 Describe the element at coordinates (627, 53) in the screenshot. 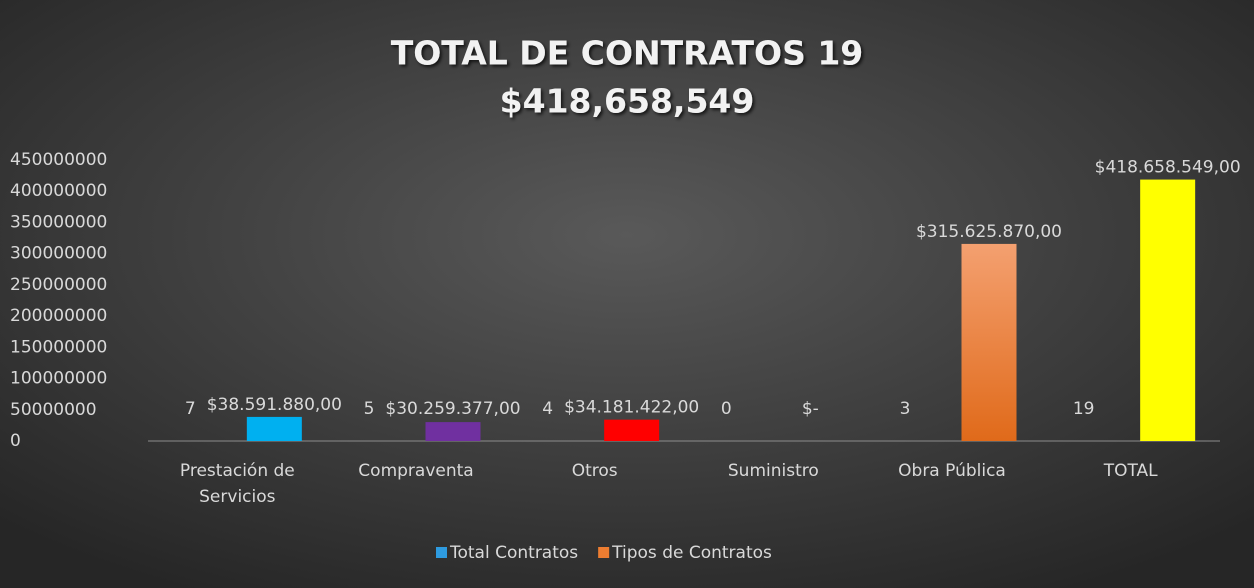

I see `chart-title: TOTAL DE CONTRATOS 19` at that location.